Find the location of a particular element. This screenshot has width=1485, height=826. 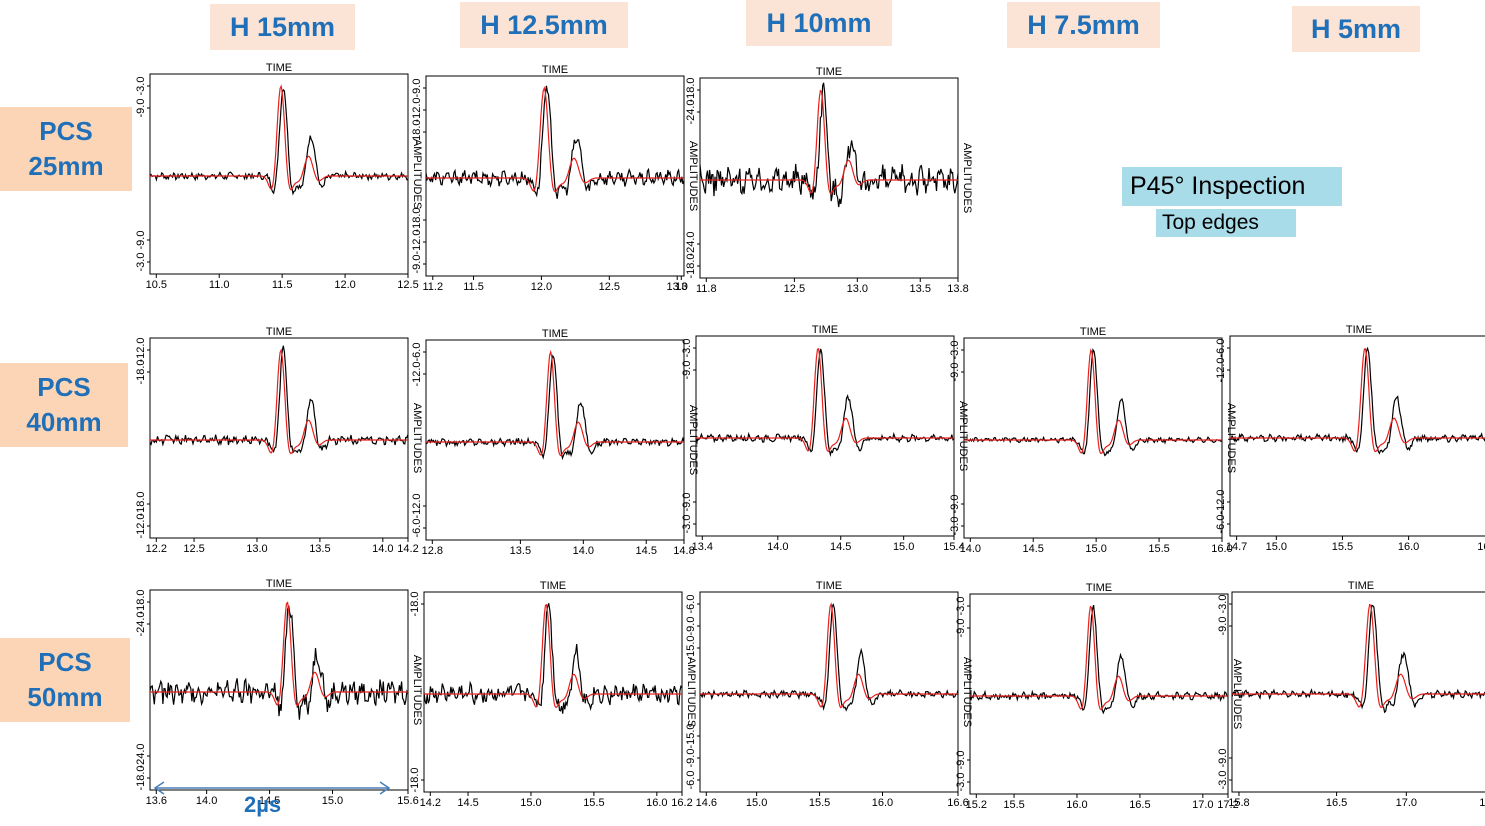

row-header-line1: PCS is located at coordinates (66, 131).